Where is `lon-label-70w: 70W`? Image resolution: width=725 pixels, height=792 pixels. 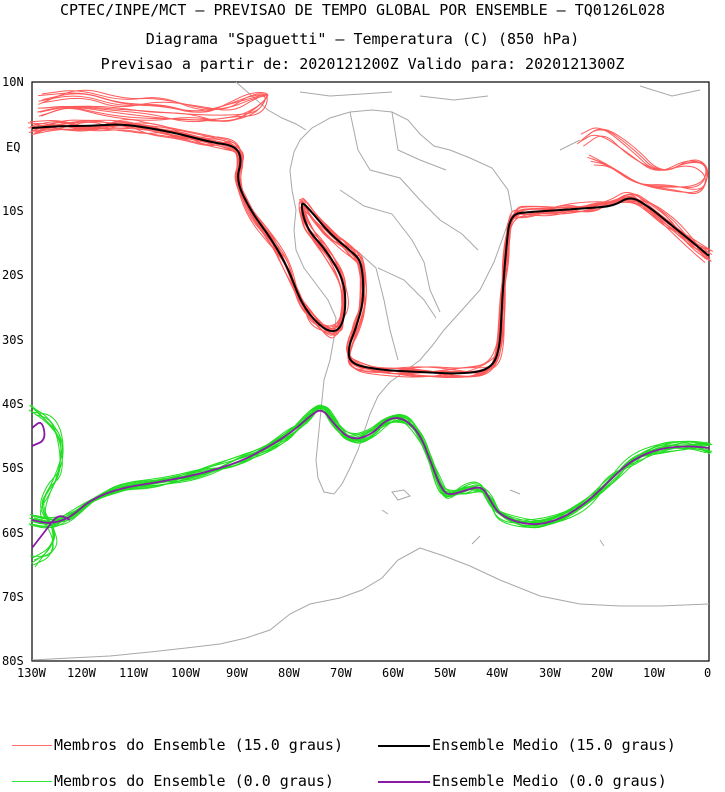
lon-label-70w: 70W is located at coordinates (341, 673).